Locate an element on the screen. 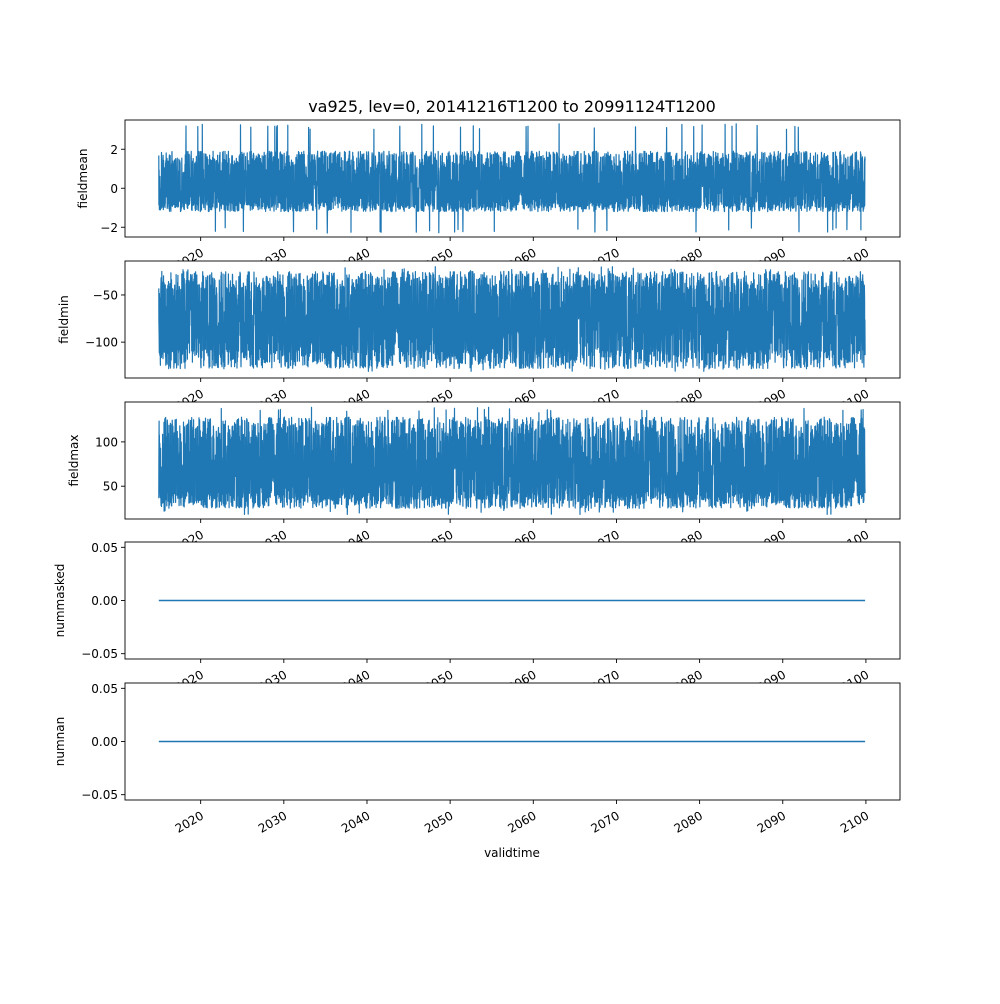 The height and width of the screenshot is (1004, 1000). y-axis-label-fieldmax: fieldmax is located at coordinates (74, 460).